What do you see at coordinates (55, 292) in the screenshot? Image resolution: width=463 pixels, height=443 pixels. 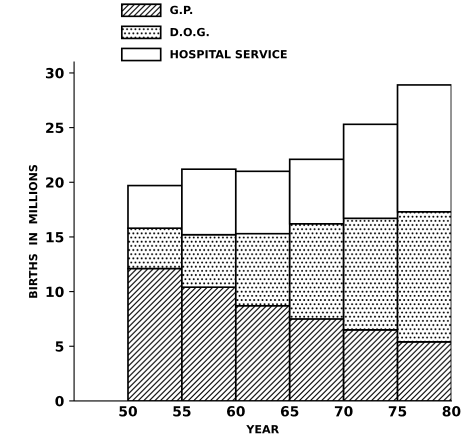 I see `y-tick-label: 10` at bounding box center [55, 292].